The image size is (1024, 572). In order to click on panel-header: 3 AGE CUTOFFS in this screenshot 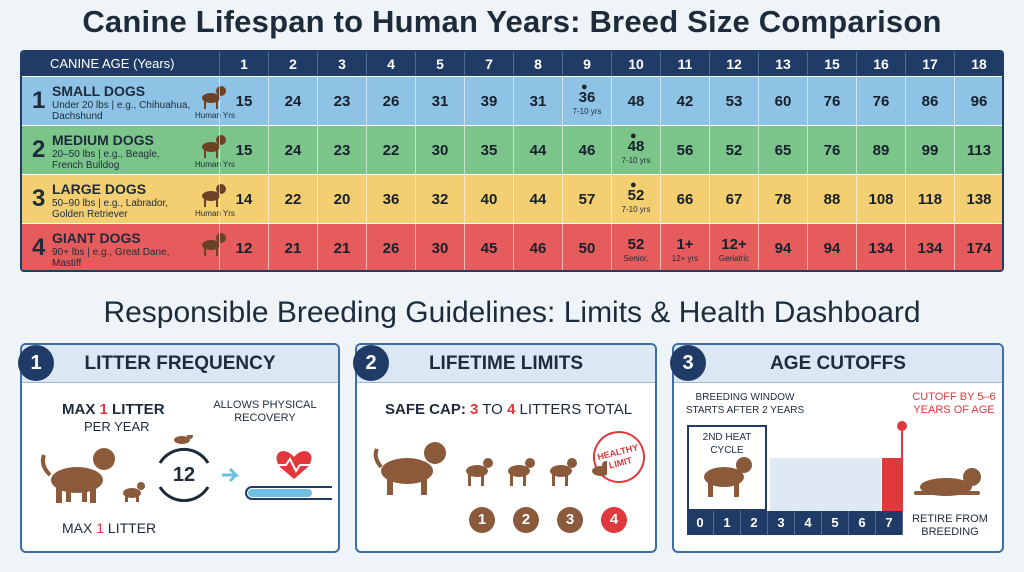, I will do `click(836, 364)`.